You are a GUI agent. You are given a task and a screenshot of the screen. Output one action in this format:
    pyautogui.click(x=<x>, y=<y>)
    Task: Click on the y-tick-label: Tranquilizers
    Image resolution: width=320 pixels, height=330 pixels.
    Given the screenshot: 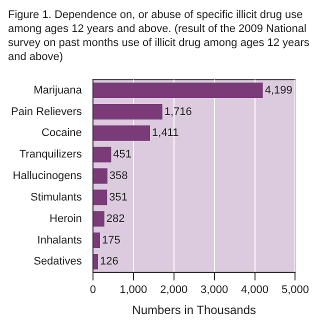 What is the action you would take?
    pyautogui.click(x=50, y=154)
    